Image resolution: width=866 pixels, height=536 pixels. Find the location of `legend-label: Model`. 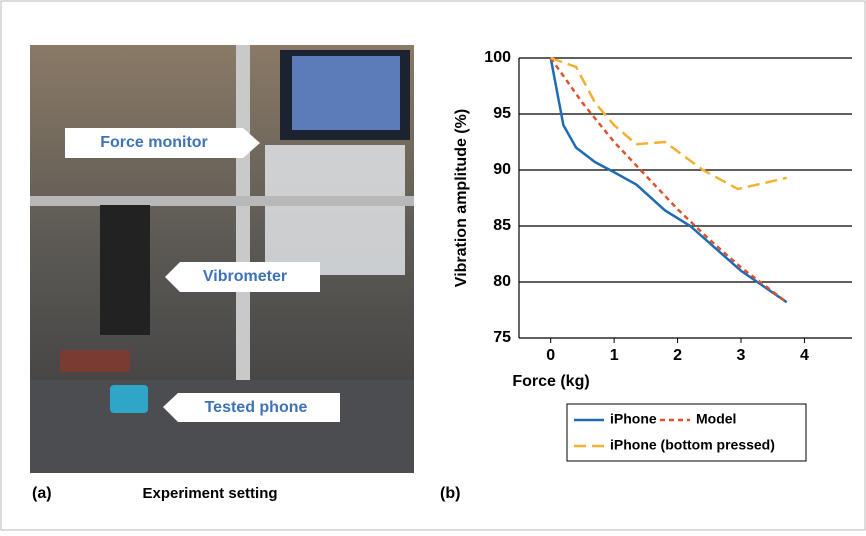

legend-label: Model is located at coordinates (716, 419).